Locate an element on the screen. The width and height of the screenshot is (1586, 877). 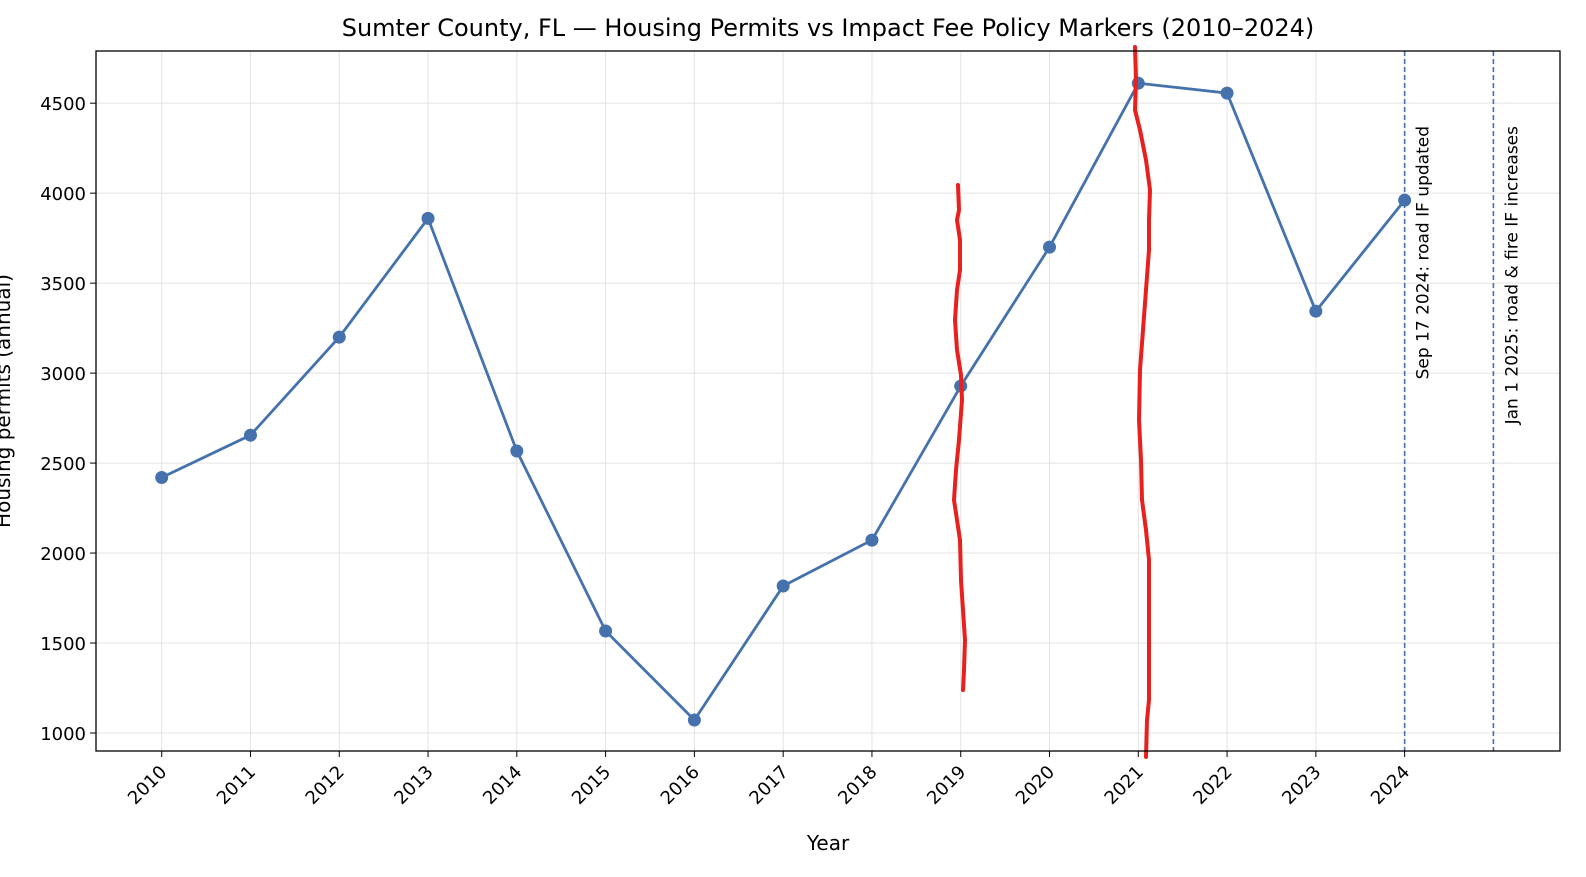
x-tick-label: 2012 is located at coordinates (325, 785).